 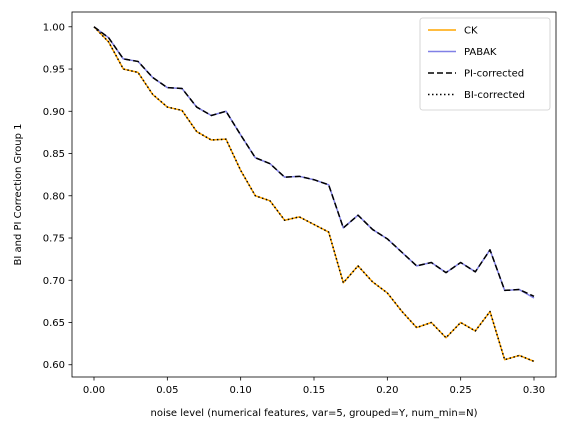 What do you see at coordinates (54, 365) in the screenshot?
I see `y-tick-label: 0.60` at bounding box center [54, 365].